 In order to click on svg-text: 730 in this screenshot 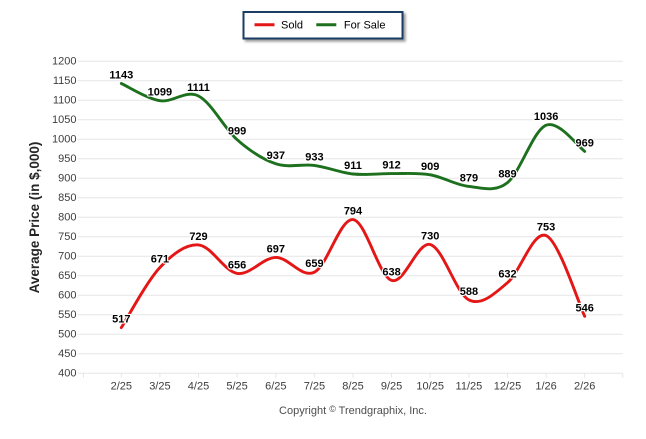, I will do `click(430, 237)`.